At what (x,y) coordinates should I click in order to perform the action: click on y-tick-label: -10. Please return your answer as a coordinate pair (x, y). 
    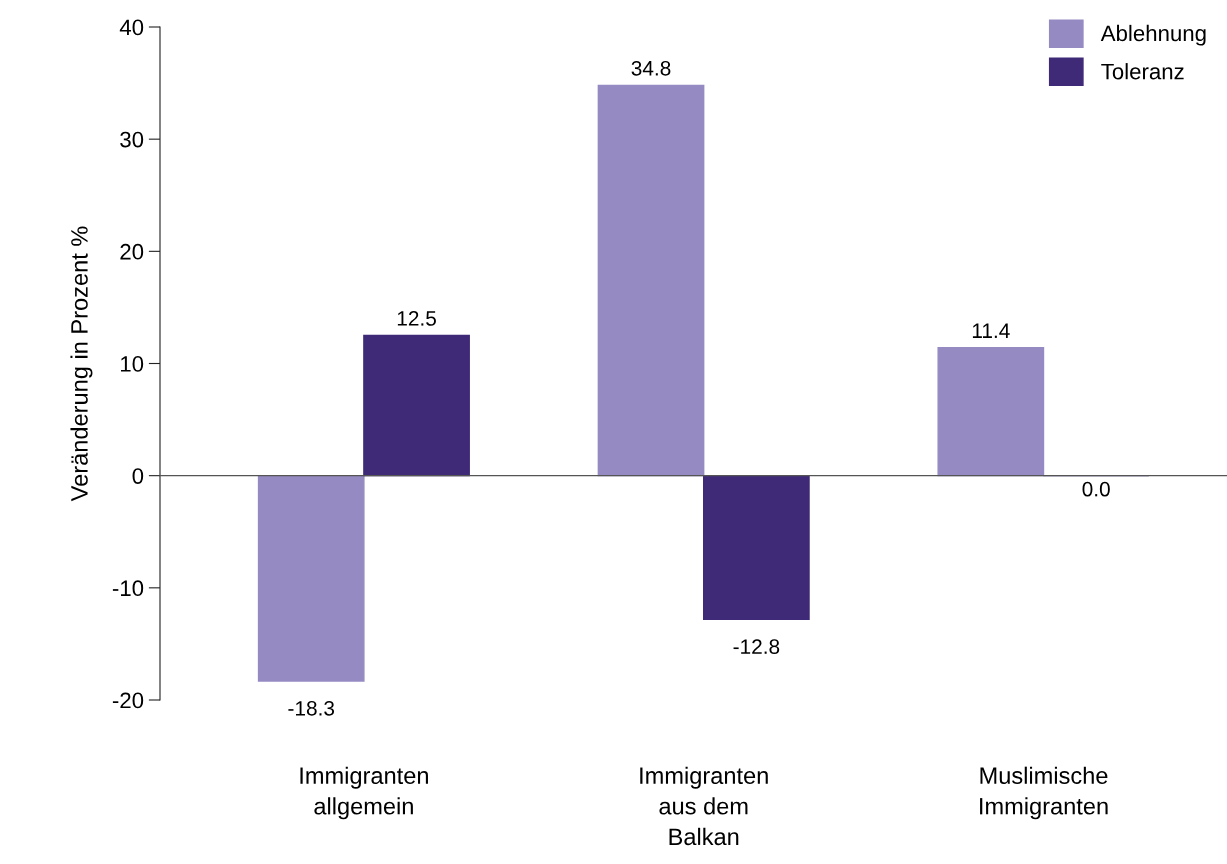
    Looking at the image, I should click on (128, 588).